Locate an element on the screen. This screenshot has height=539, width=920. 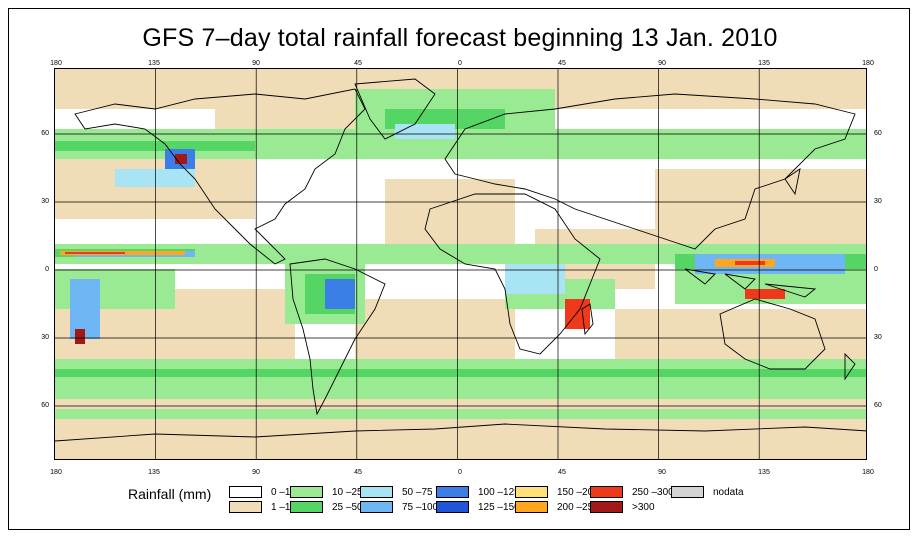
legend-item: 100 –125 is located at coordinates (478, 492).